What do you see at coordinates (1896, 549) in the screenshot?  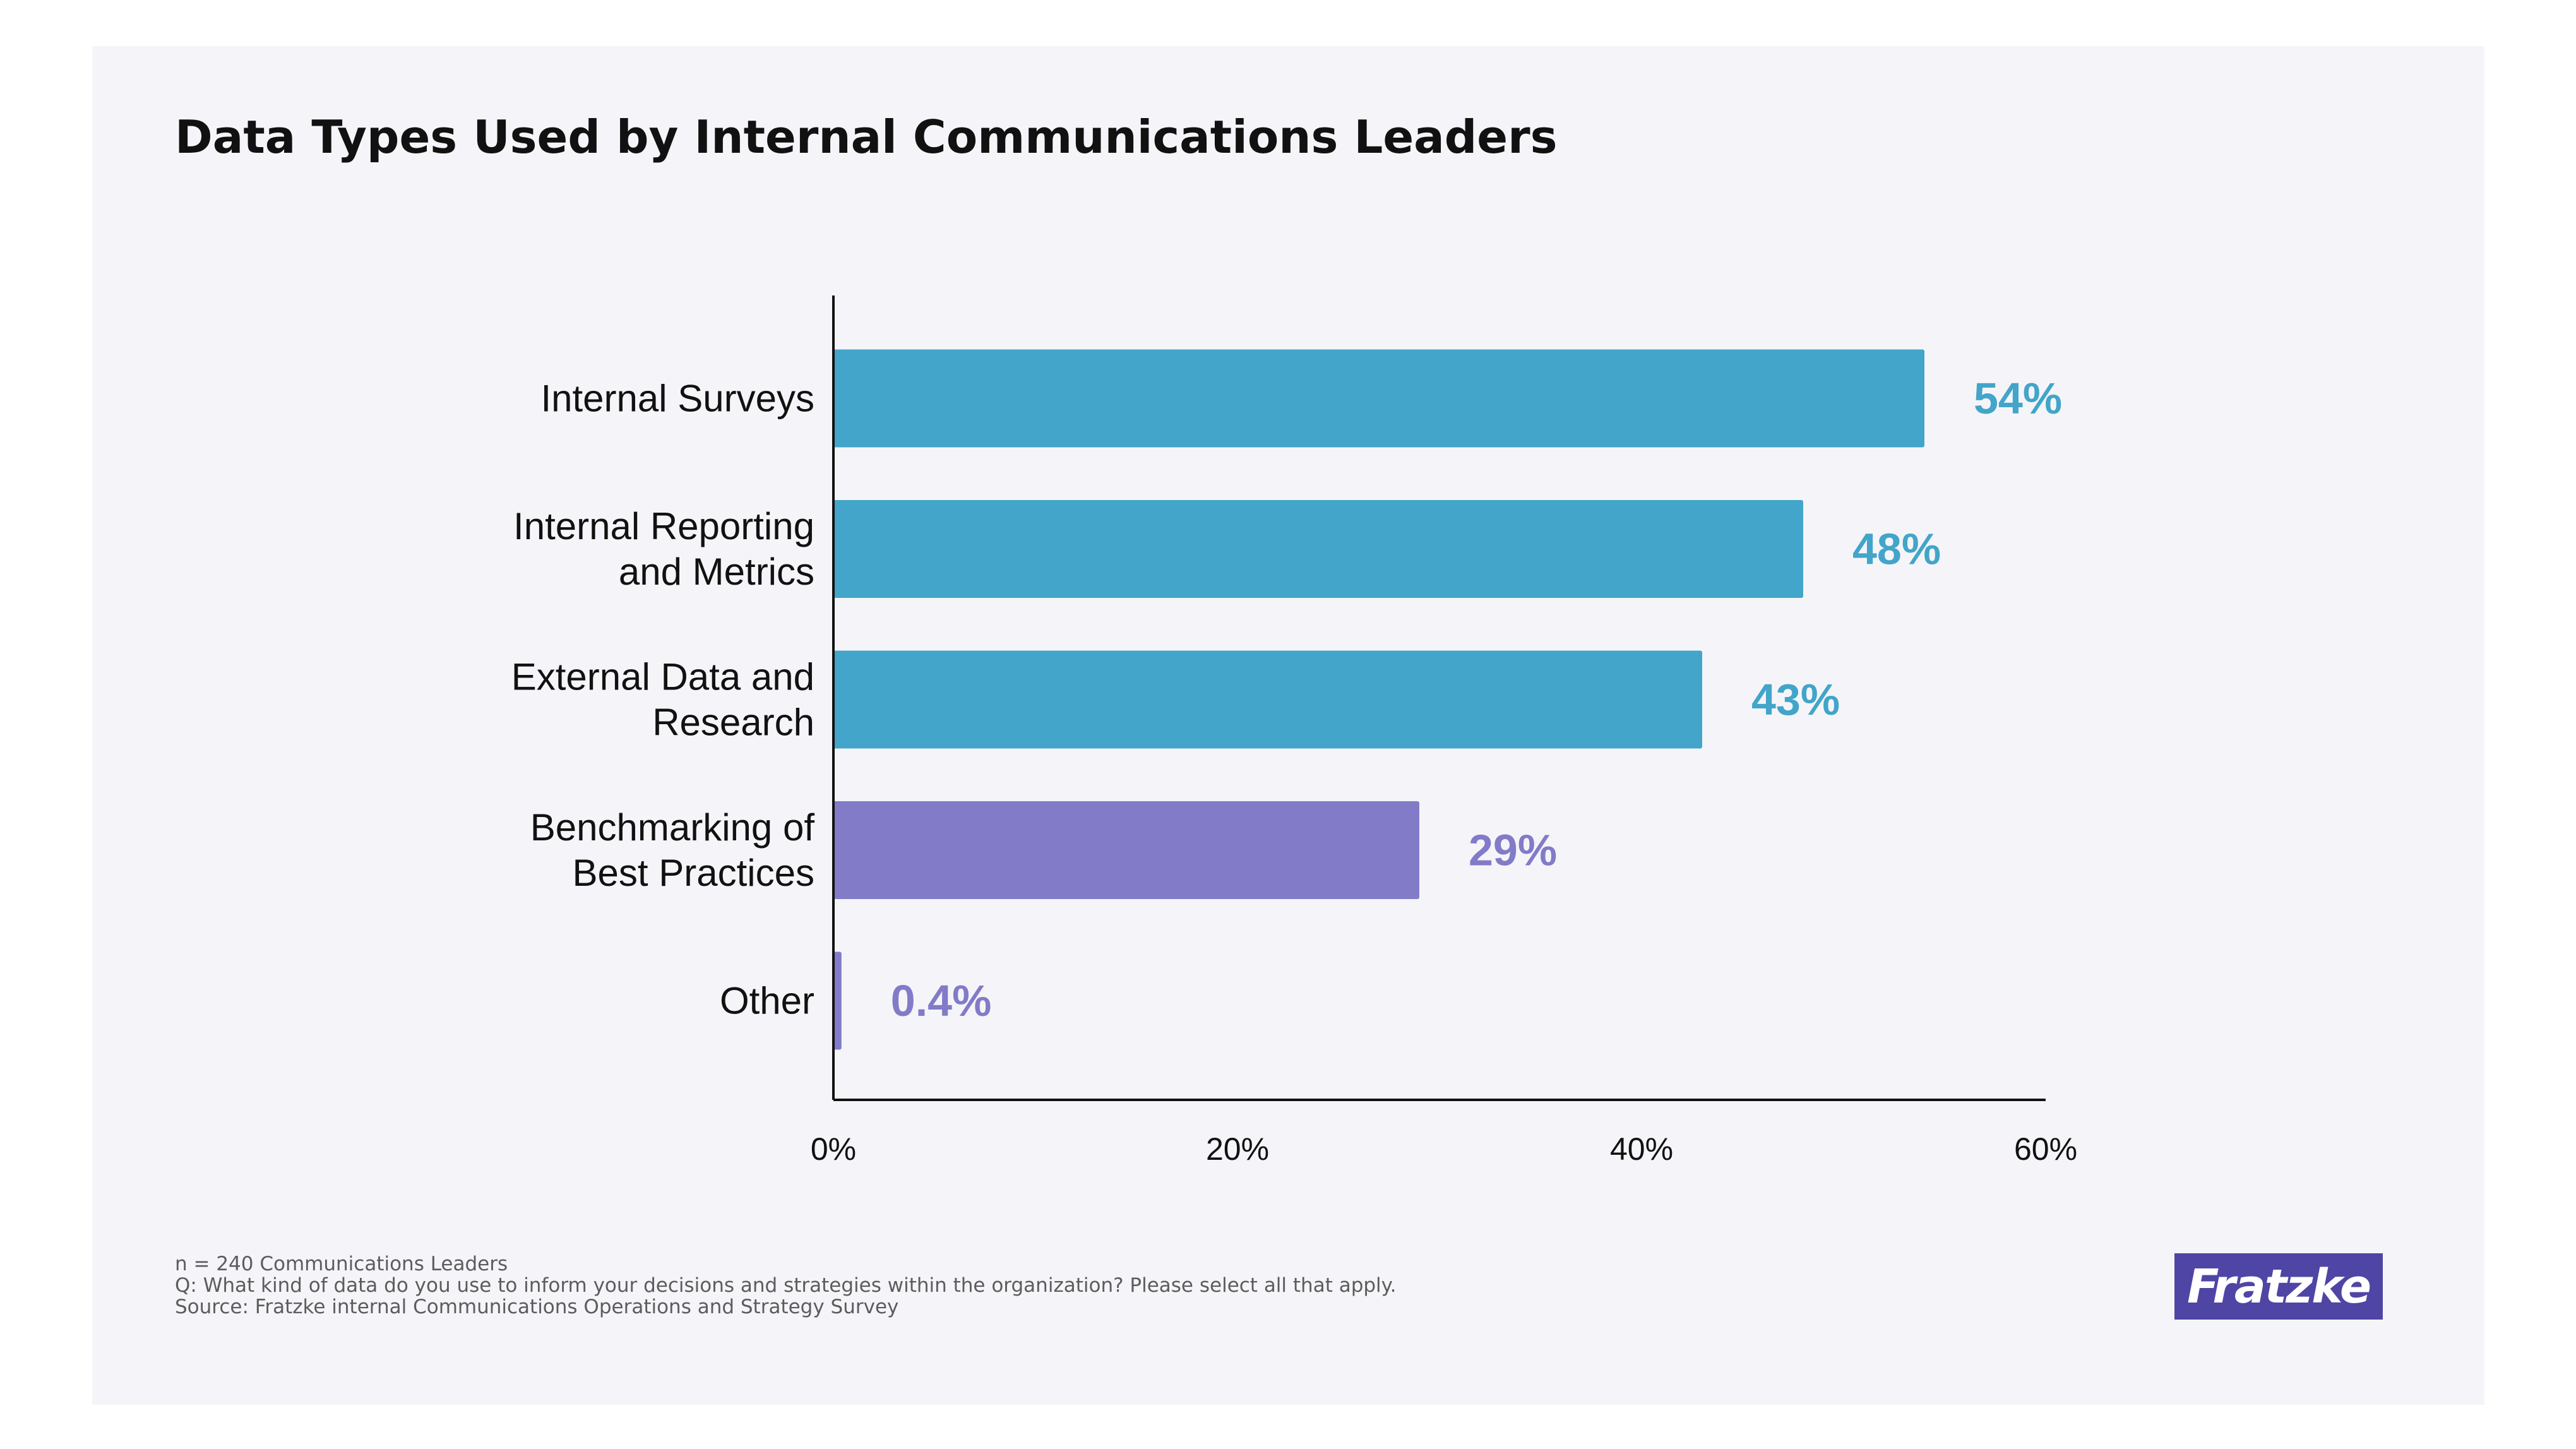 I see `value-label: 48%` at bounding box center [1896, 549].